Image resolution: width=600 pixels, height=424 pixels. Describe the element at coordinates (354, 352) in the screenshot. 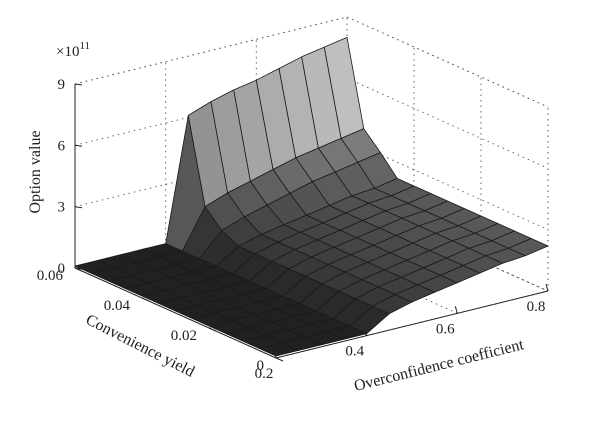

I see `x-tick-label: 0.4` at that location.